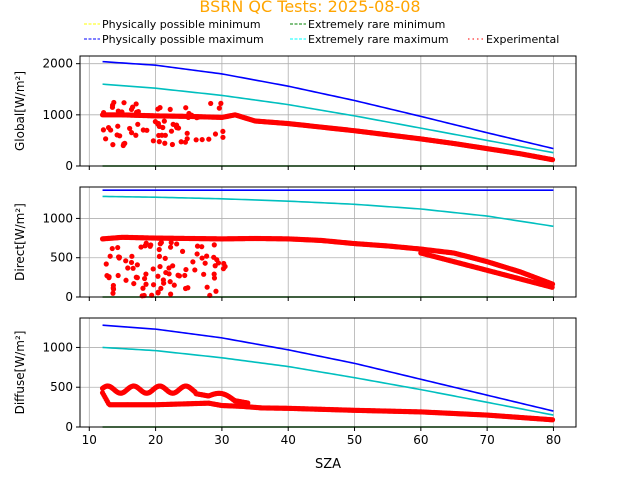 The width and height of the screenshot is (640, 484). What do you see at coordinates (183, 39) in the screenshot?
I see `legend-label: Physically possible maximum` at bounding box center [183, 39].